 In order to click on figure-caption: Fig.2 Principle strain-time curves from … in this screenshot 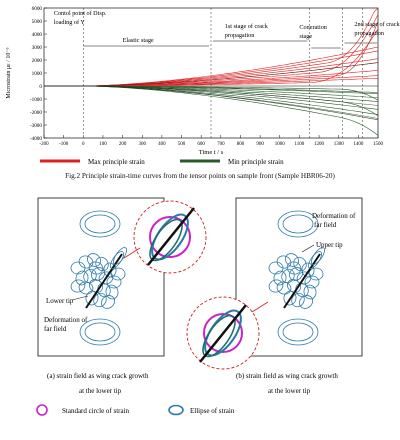, I will do `click(200, 176)`.